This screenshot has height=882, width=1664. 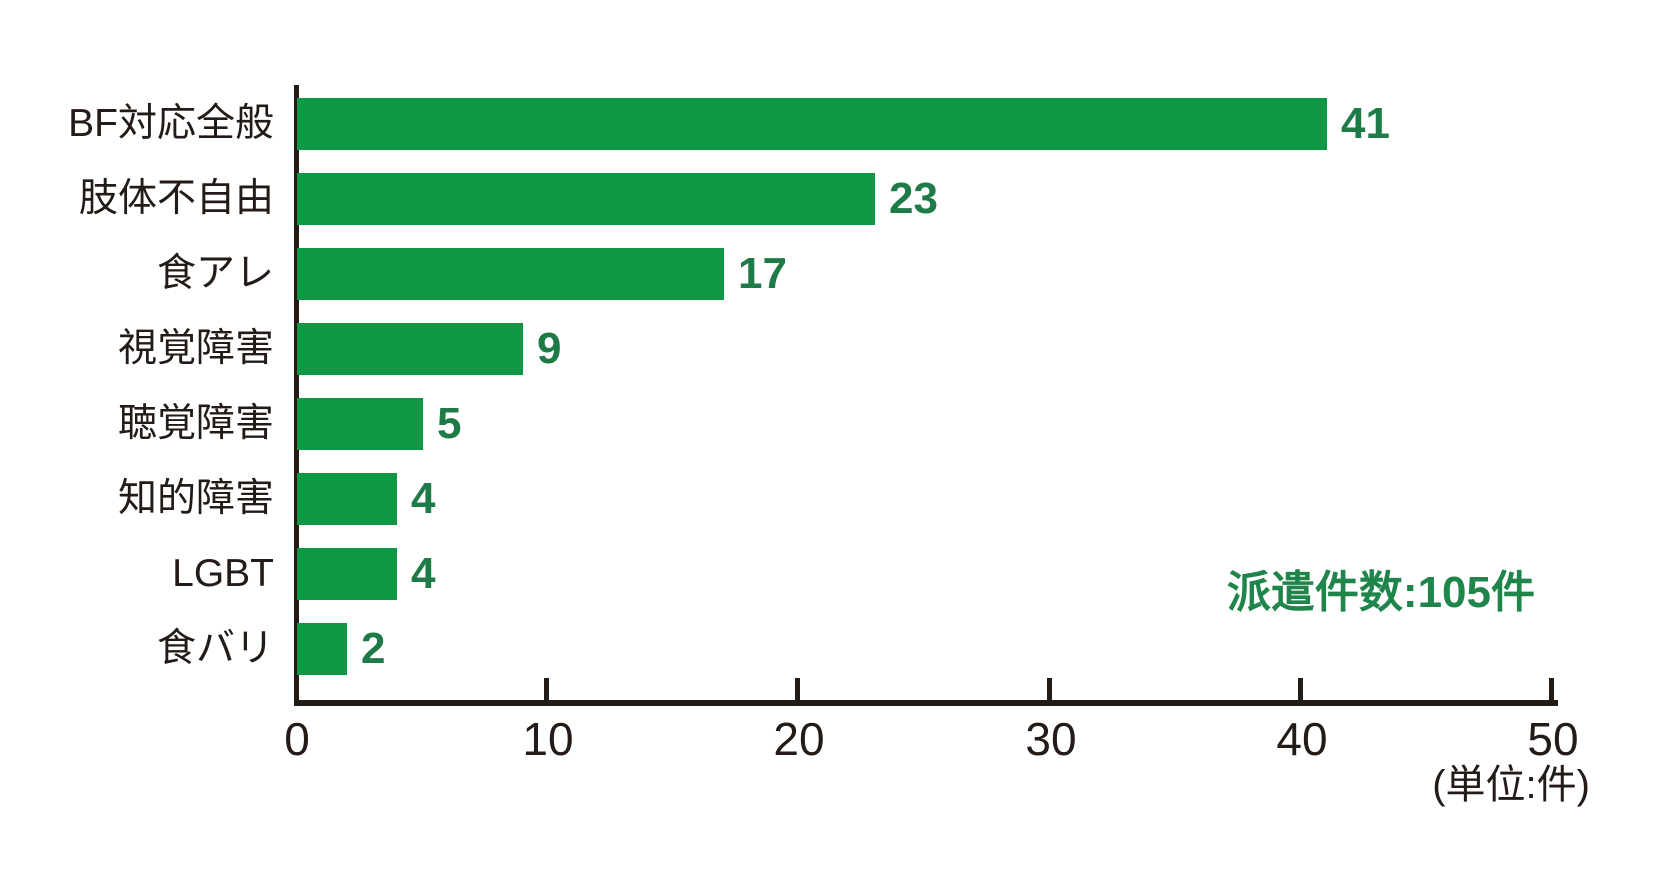 What do you see at coordinates (296, 395) in the screenshot?
I see `y-axis-line` at bounding box center [296, 395].